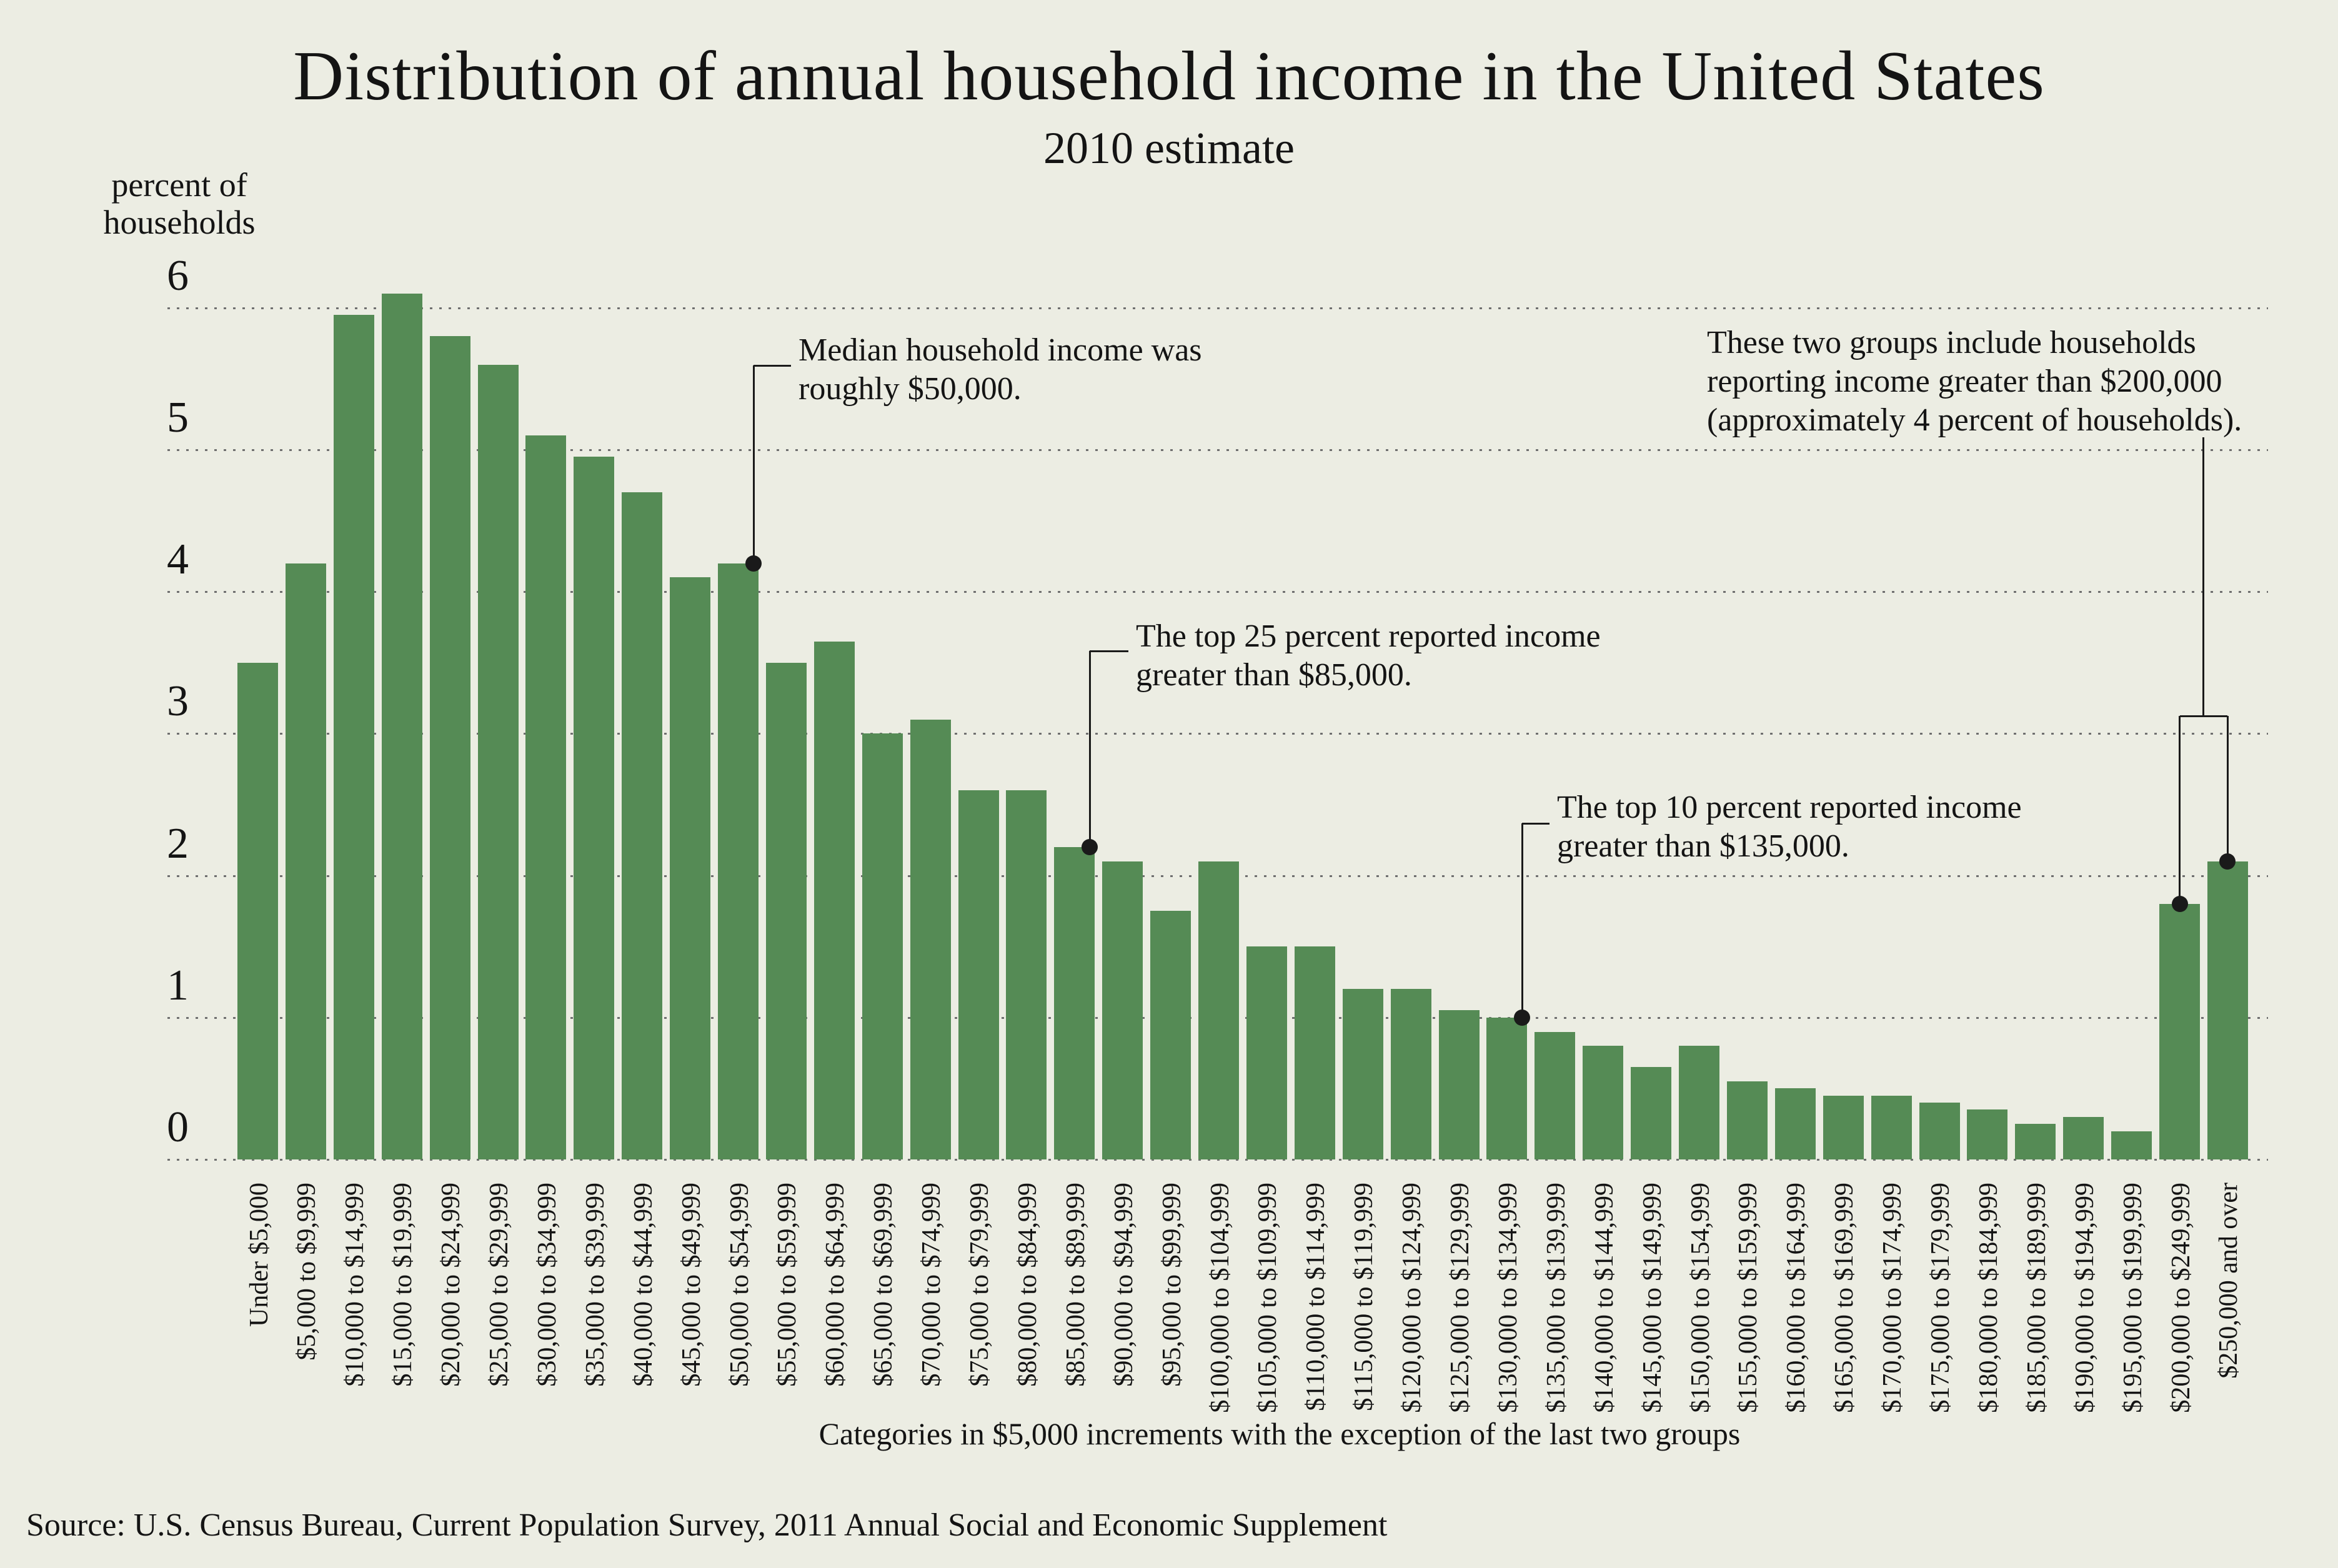 Image resolution: width=2338 pixels, height=1568 pixels. Describe the element at coordinates (1364, 1297) in the screenshot. I see `x-label-$115,000 to $119,999: $115,000 to $119,999` at that location.